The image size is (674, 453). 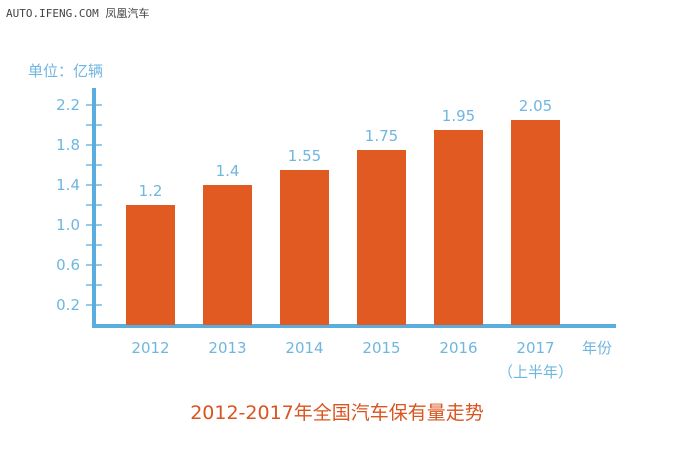 What do you see at coordinates (535, 106) in the screenshot?
I see `data-label: 2.05` at bounding box center [535, 106].